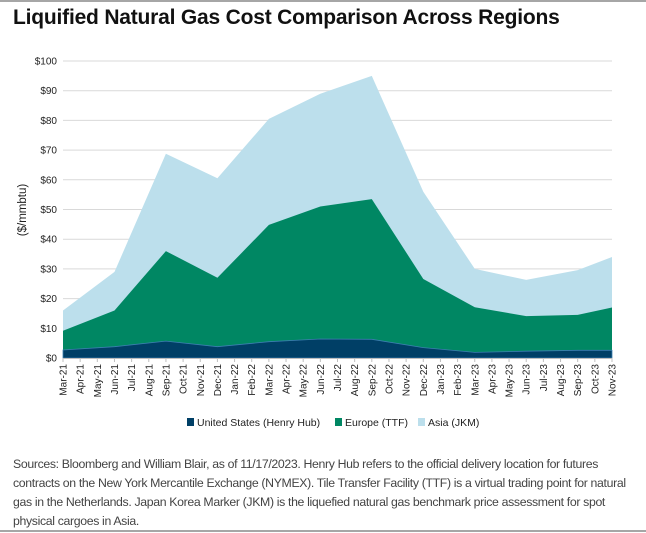 This screenshot has height=533, width=646. What do you see at coordinates (424, 380) in the screenshot?
I see `x-tick-label: Dec-22` at bounding box center [424, 380].